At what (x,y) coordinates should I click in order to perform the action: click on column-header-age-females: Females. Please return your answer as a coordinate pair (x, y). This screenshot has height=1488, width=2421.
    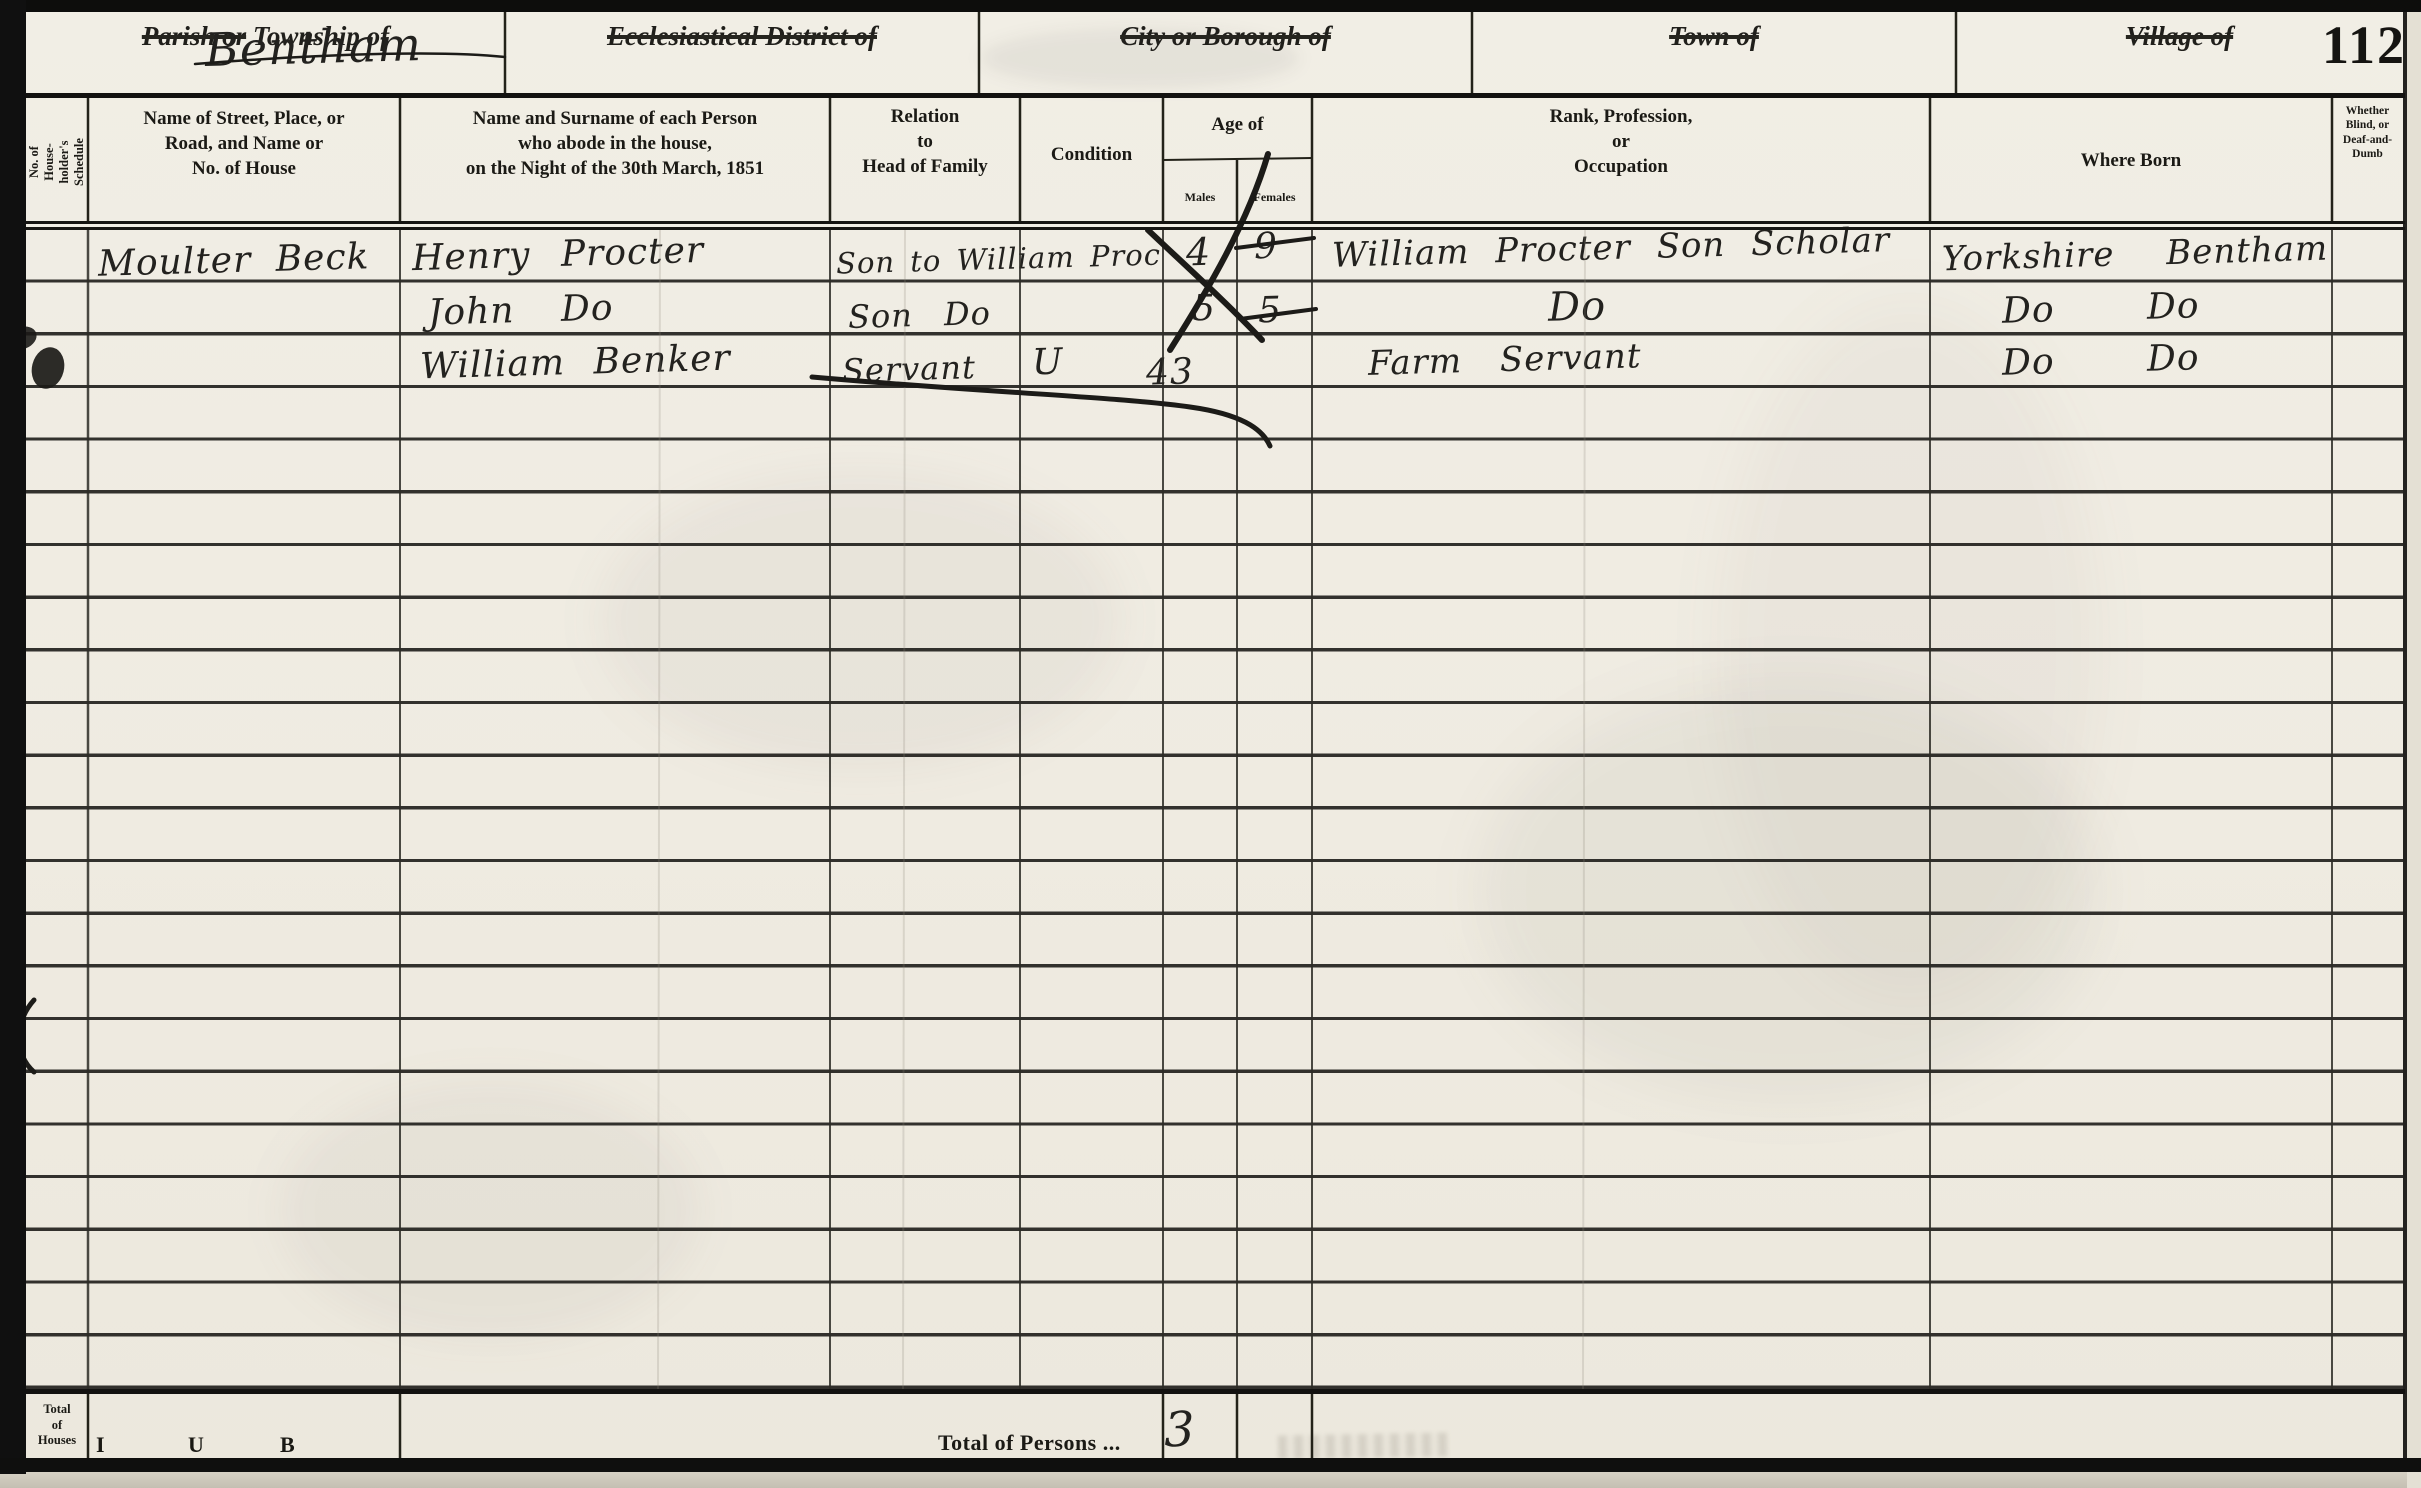
    Looking at the image, I should click on (1274, 197).